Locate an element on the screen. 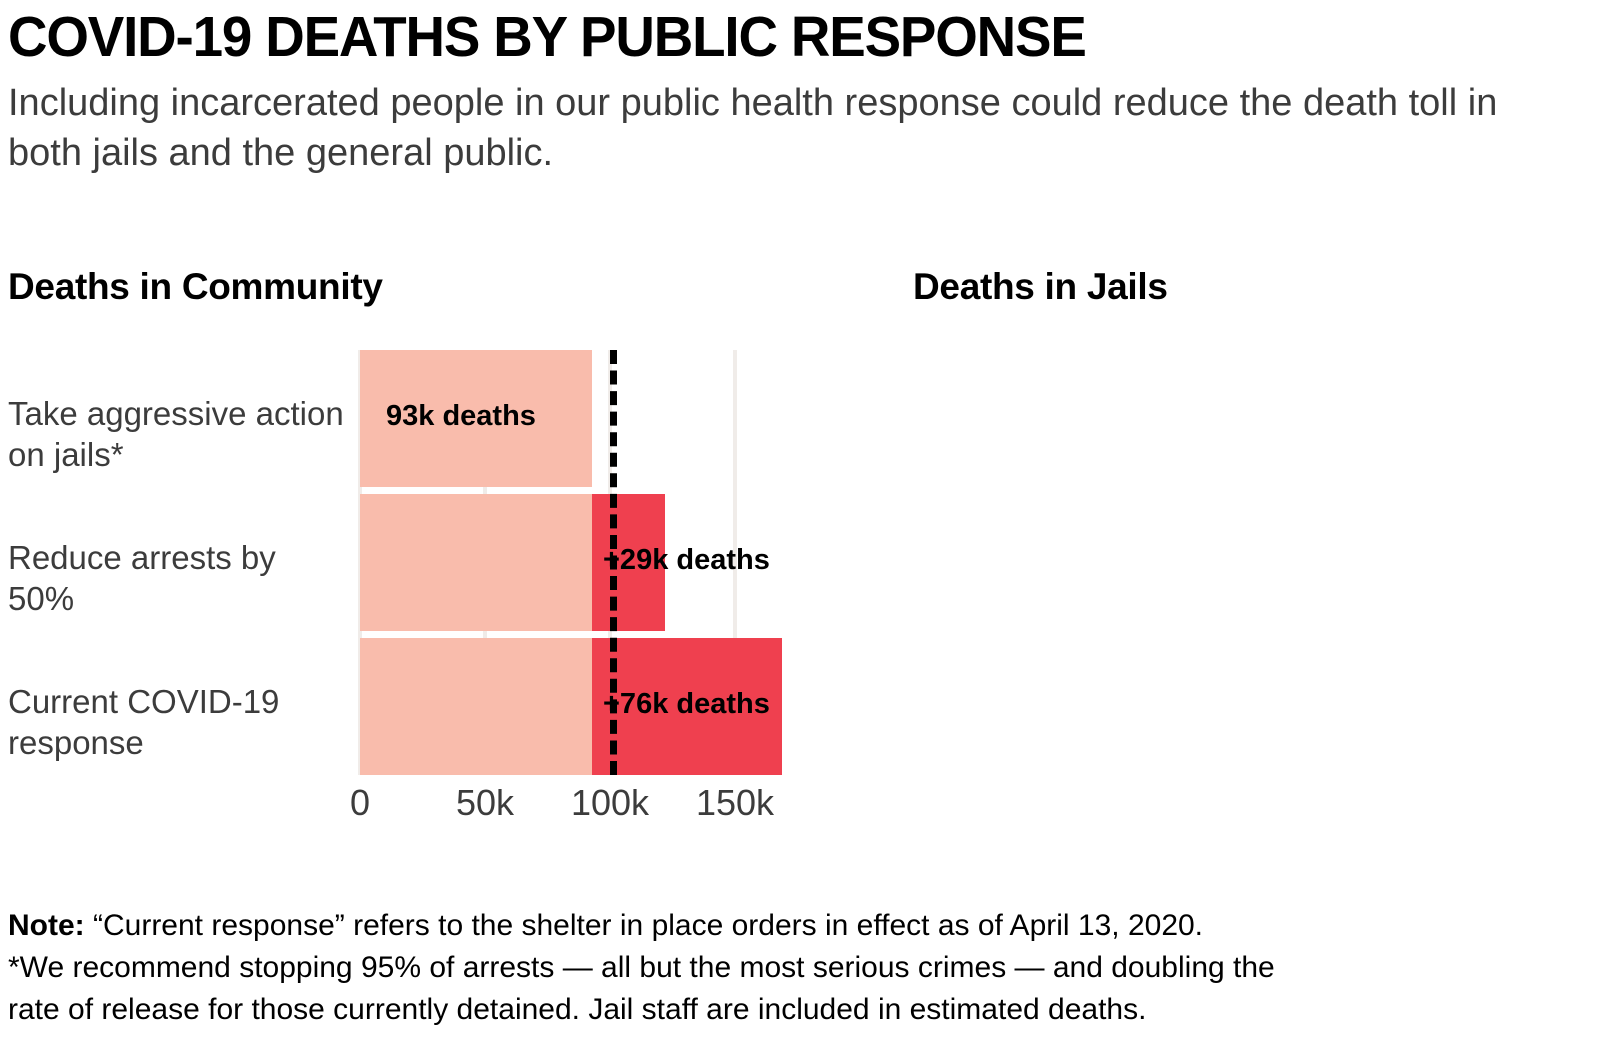 This screenshot has height=1063, width=1601. chart-title-community: Deaths in Community is located at coordinates (195, 286).